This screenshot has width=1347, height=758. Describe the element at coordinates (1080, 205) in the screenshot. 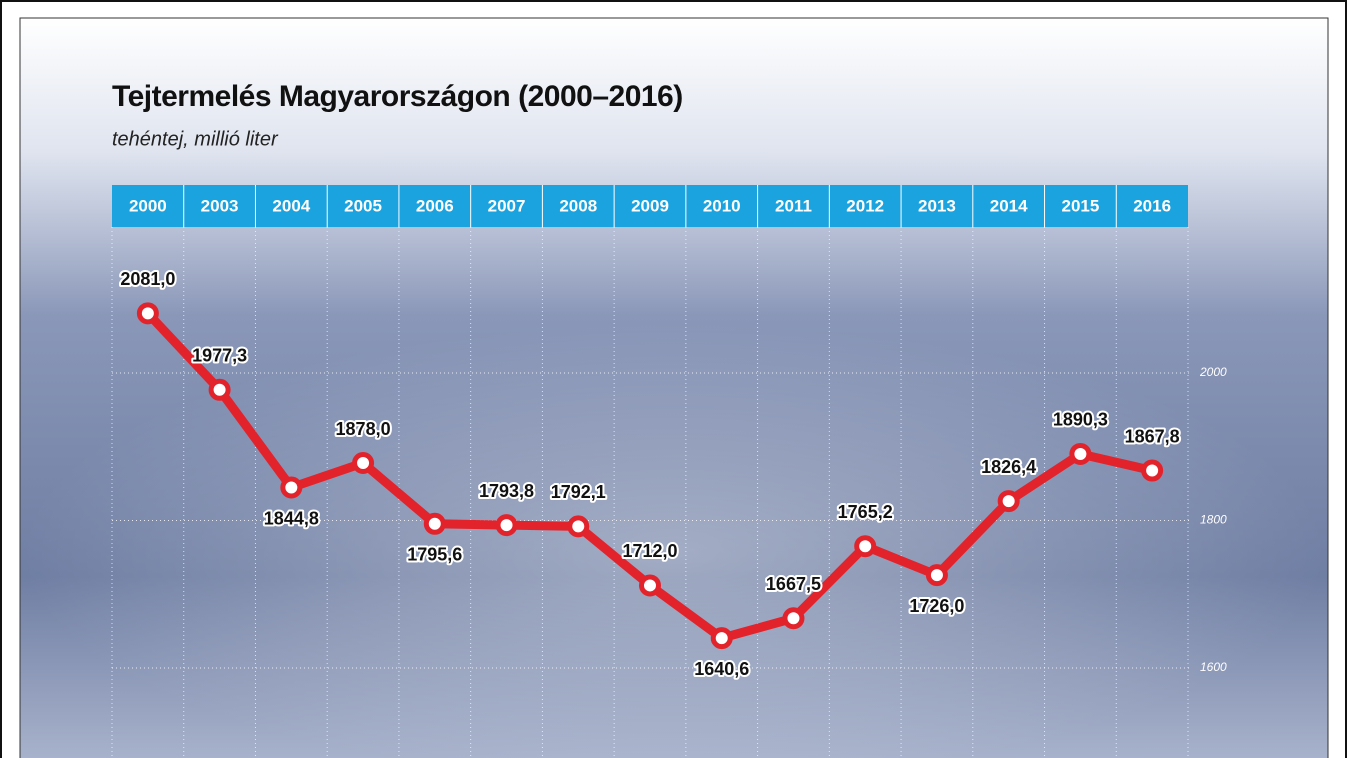

I see `x-tick-label: 2015` at that location.